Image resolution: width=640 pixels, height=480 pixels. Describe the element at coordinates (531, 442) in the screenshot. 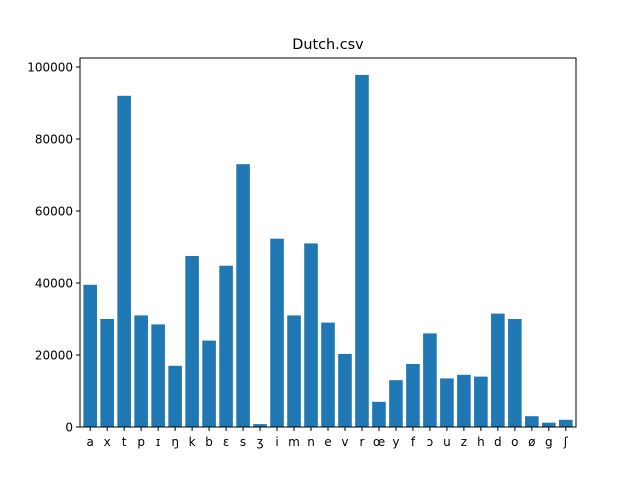

I see `x-tick-label: ø` at that location.